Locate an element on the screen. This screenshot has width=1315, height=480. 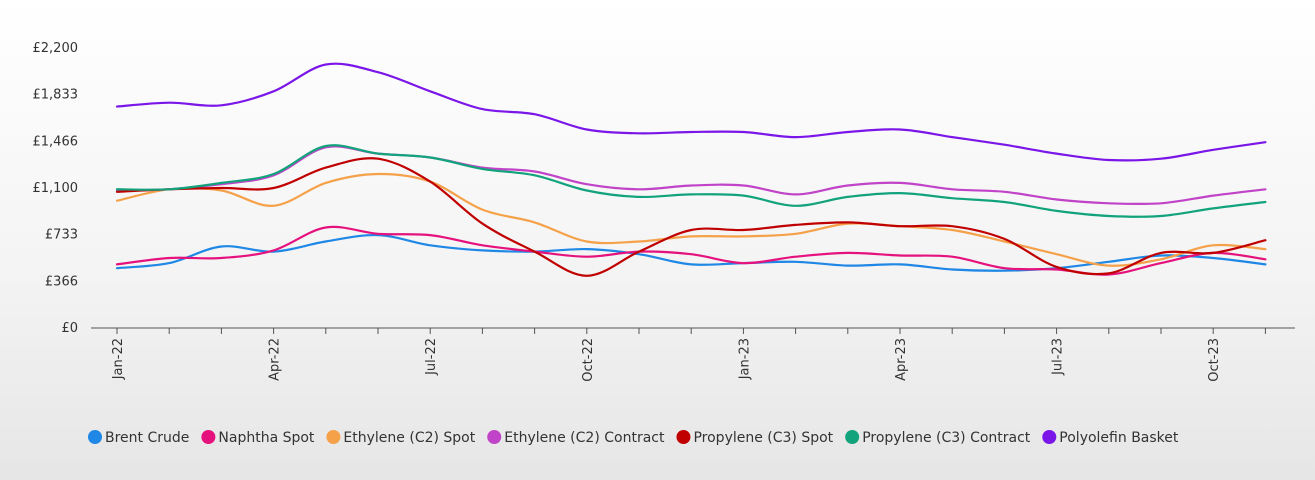
x-tick-label: Apr-23 is located at coordinates (901, 359).